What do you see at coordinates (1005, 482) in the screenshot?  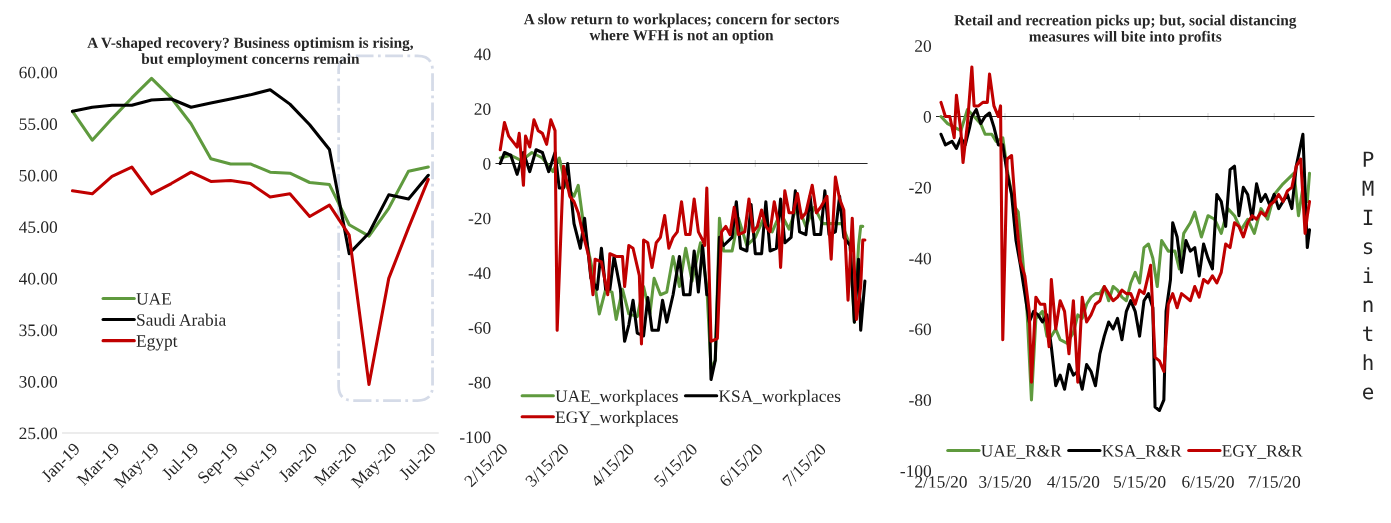 I see `x-tick-label: 3/15/20` at bounding box center [1005, 482].